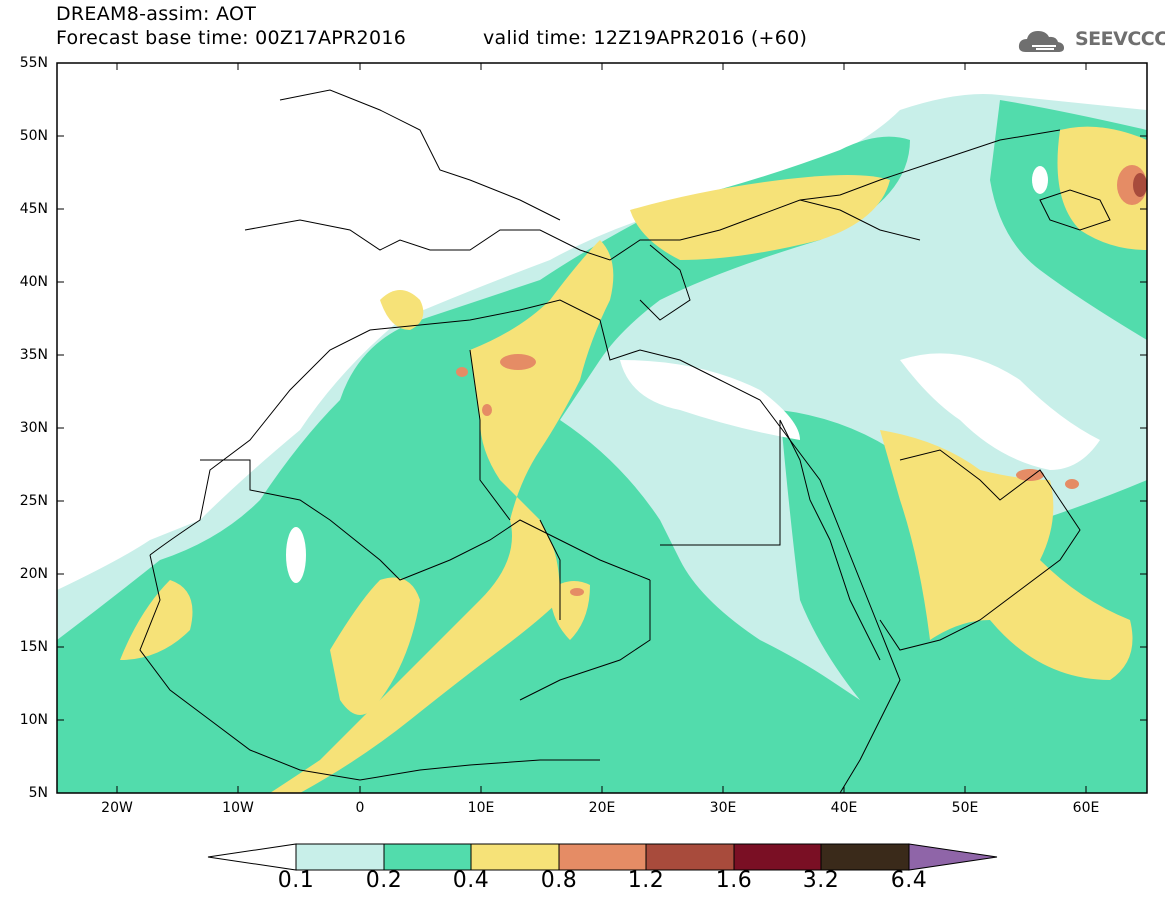  I want to click on lon-label: 20W, so click(117, 808).